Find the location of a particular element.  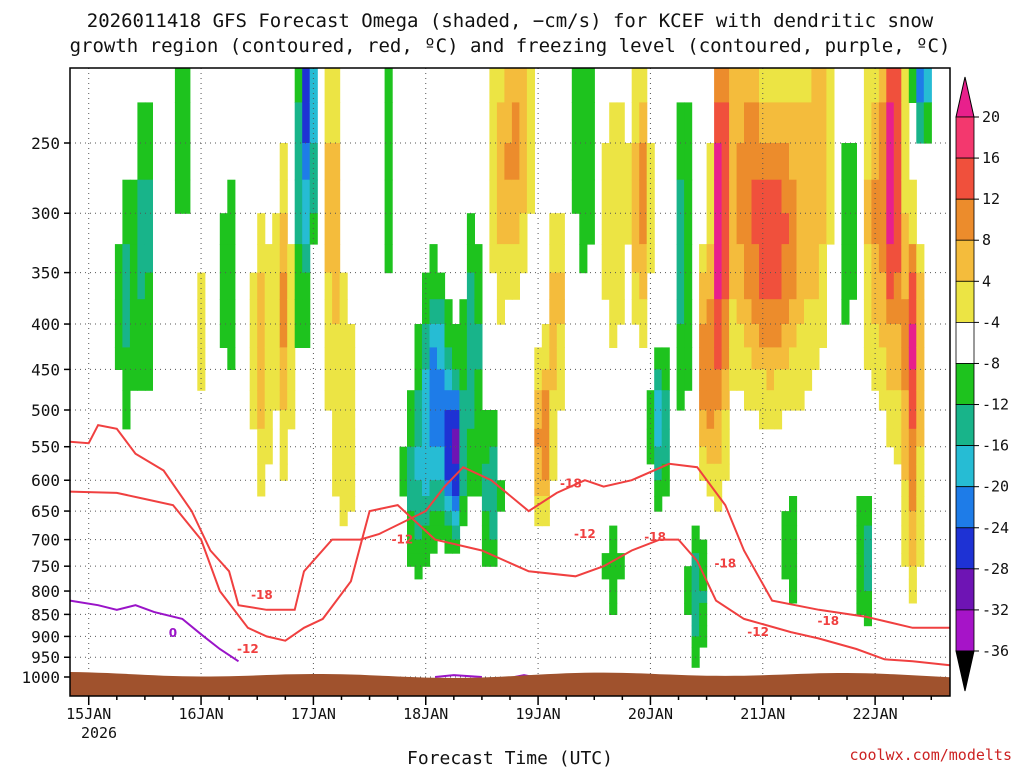

colorbar-label: 4 is located at coordinates (986, 281).